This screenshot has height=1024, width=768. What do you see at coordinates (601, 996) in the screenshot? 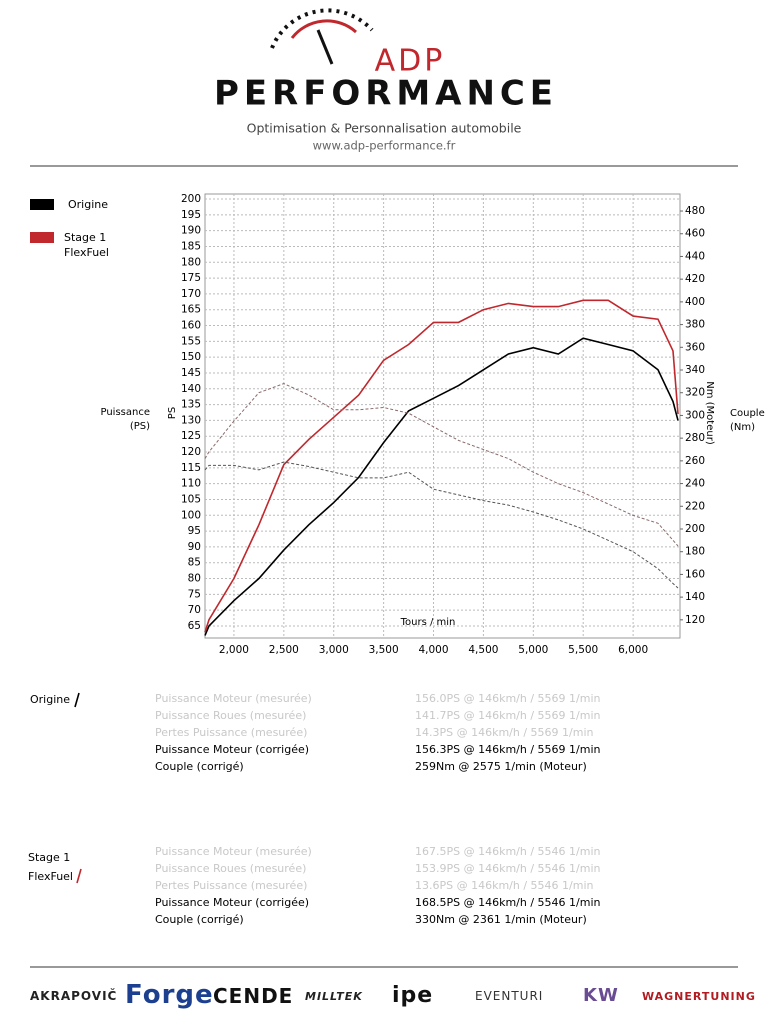
I see `brand-logo: KW` at bounding box center [601, 996].